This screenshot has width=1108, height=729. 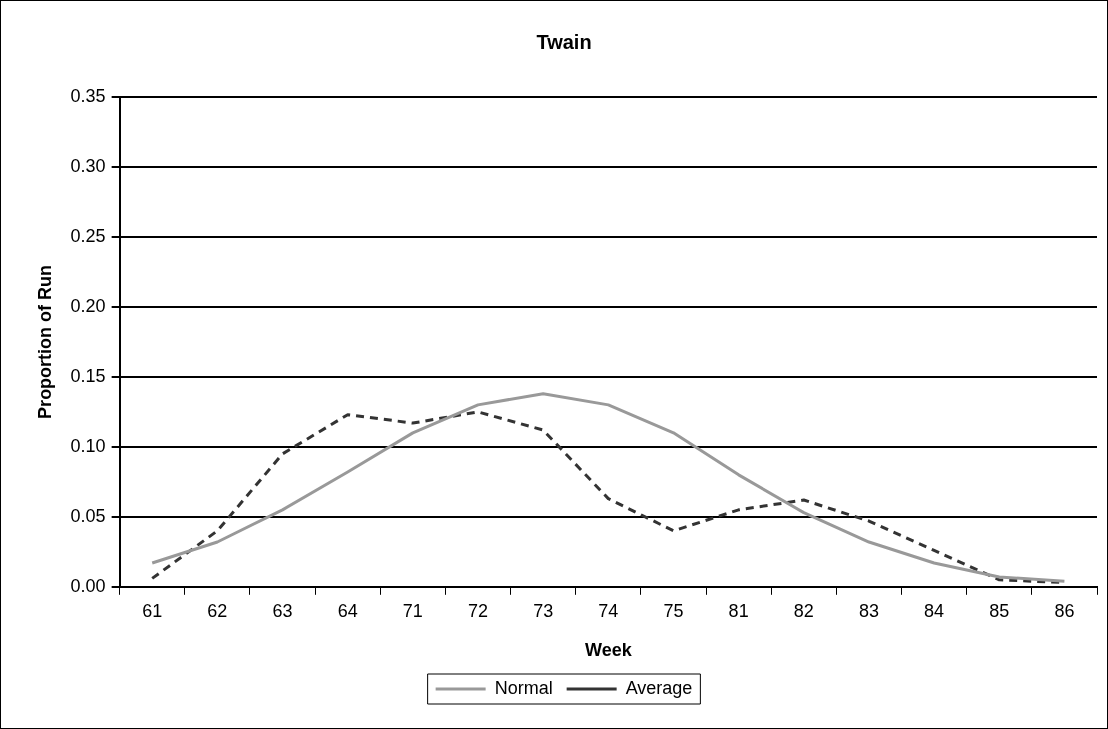 What do you see at coordinates (88, 305) in the screenshot?
I see `y-tick-label: 0.20` at bounding box center [88, 305].